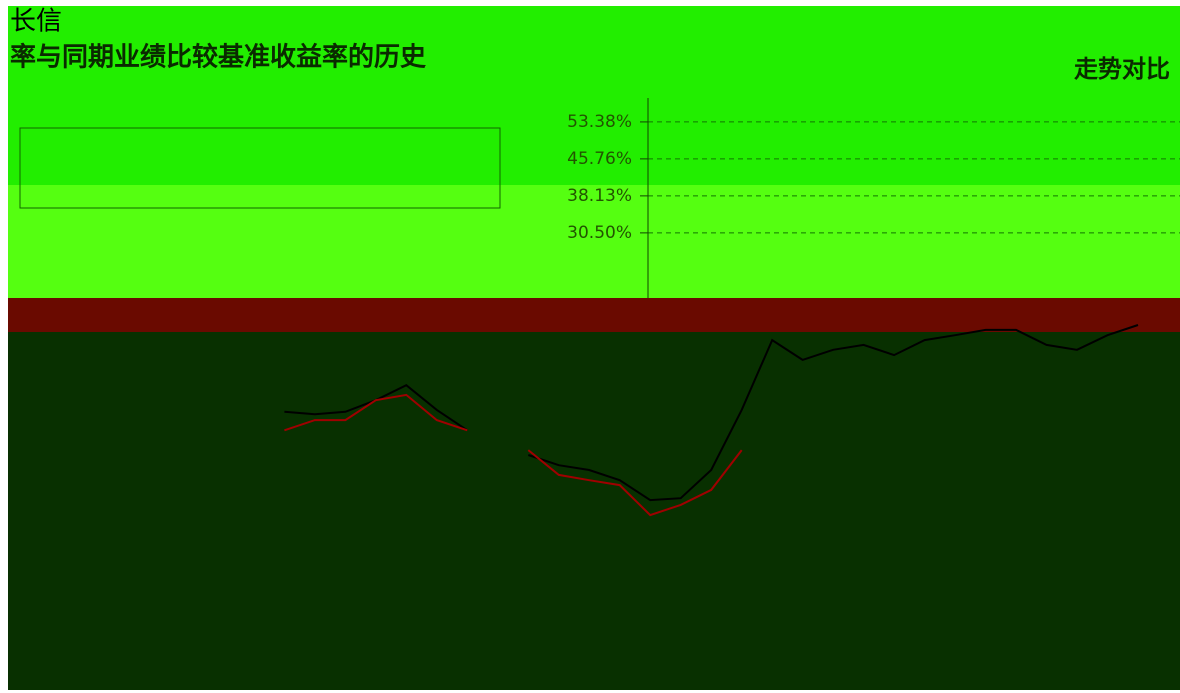 The width and height of the screenshot is (1180, 693). Describe the element at coordinates (36, 22) in the screenshot. I see `brand: 长信` at that location.